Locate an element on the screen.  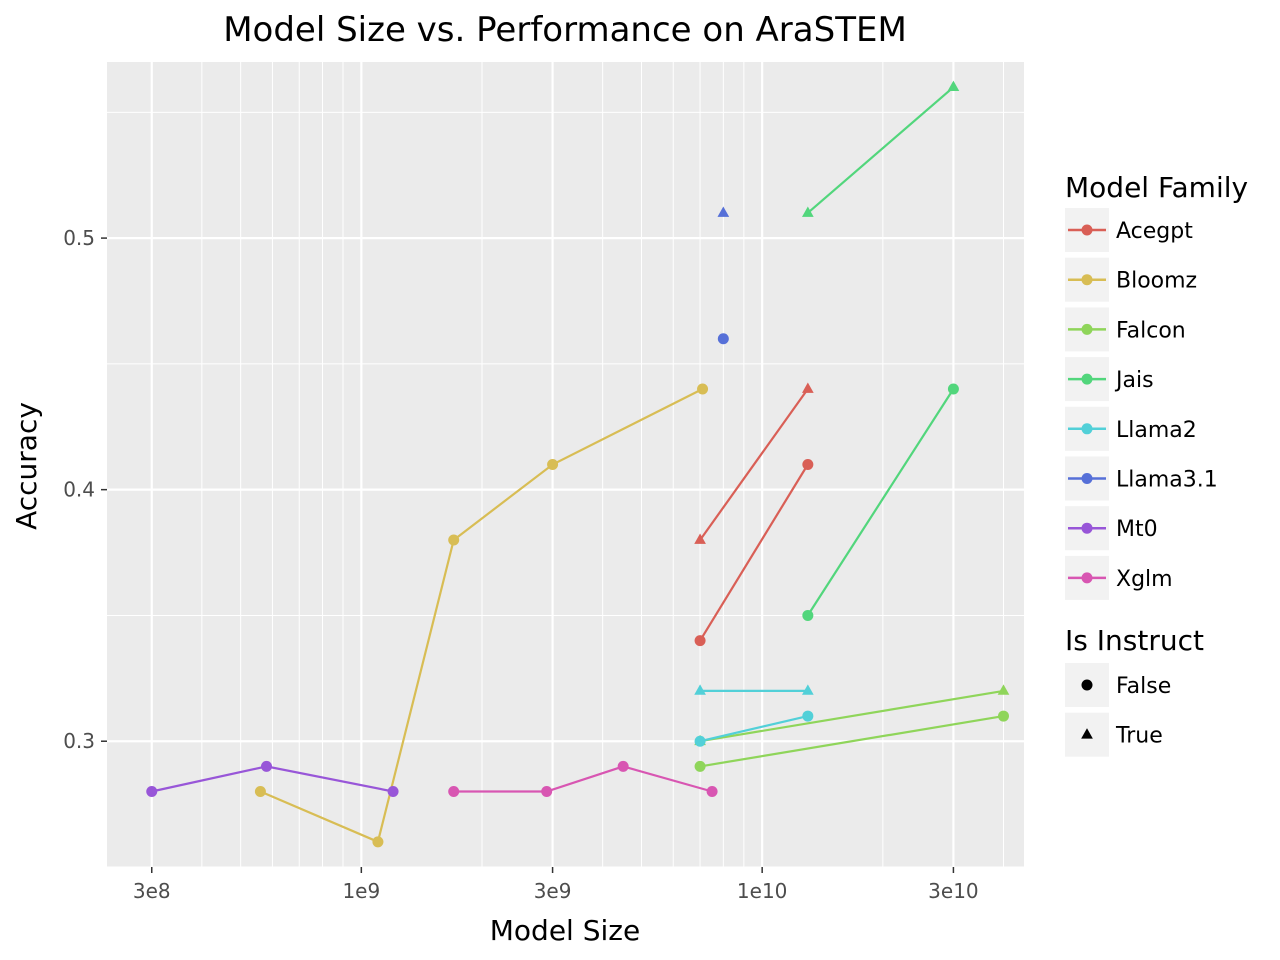
legend-label: Falcon is located at coordinates (1151, 330).